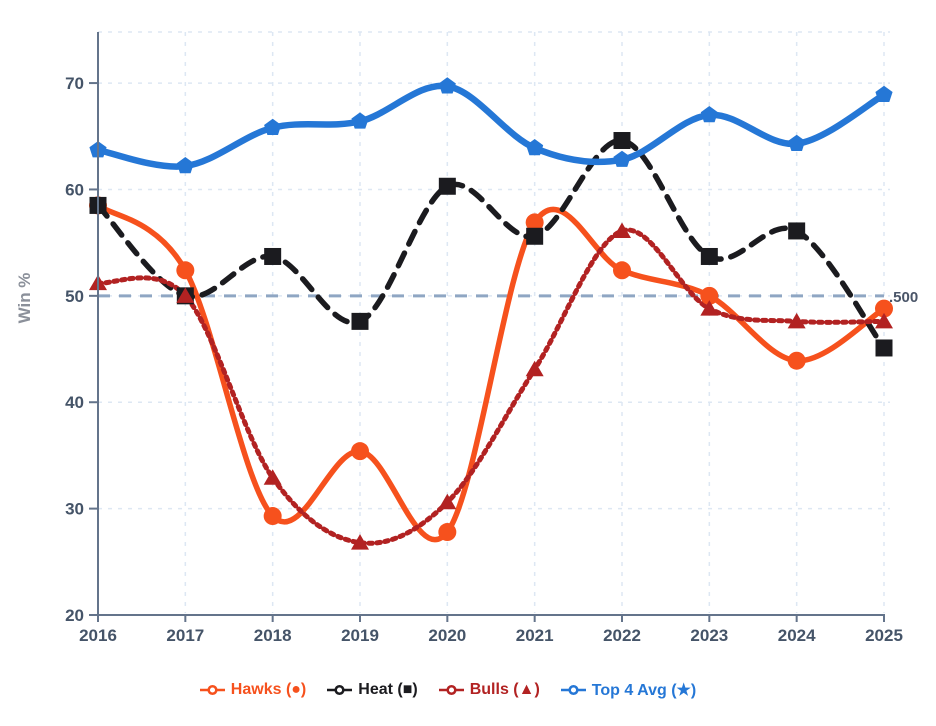 This screenshot has height=726, width=936. I want to click on x-tick-label: 2017, so click(185, 635).